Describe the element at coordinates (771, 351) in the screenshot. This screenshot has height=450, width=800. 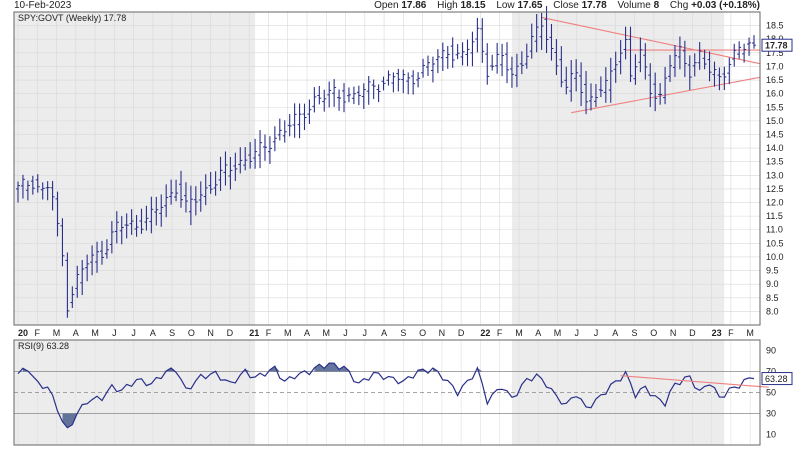
I see `rsi-y-tick: 90` at that location.